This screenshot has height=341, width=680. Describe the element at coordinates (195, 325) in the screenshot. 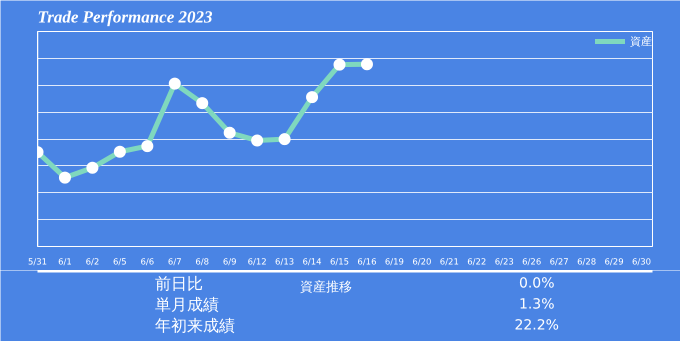

I see `text: 年初来成績` at that location.